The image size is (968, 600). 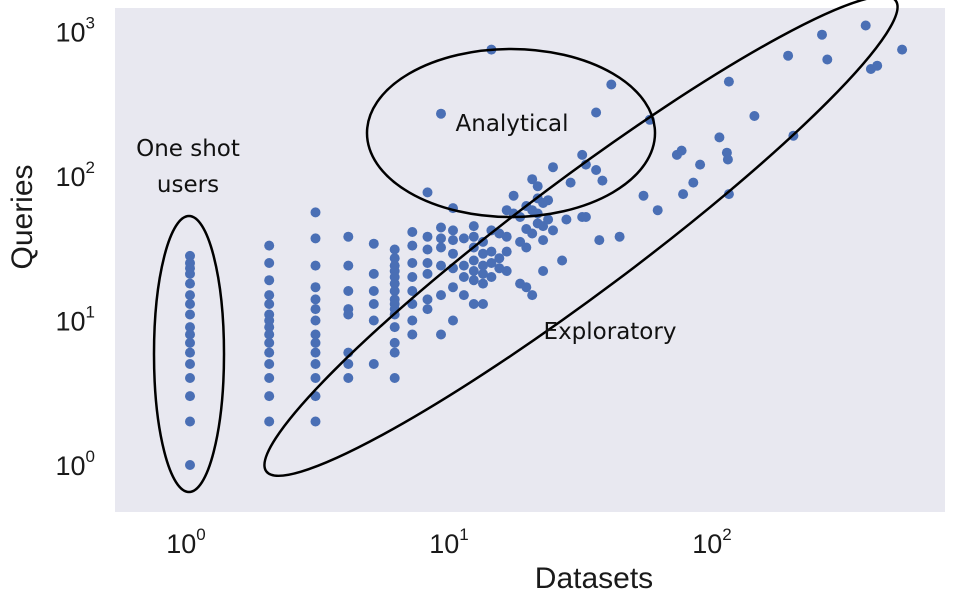 I want to click on one-shot-users-label-line1: One shot, so click(x=188, y=149).